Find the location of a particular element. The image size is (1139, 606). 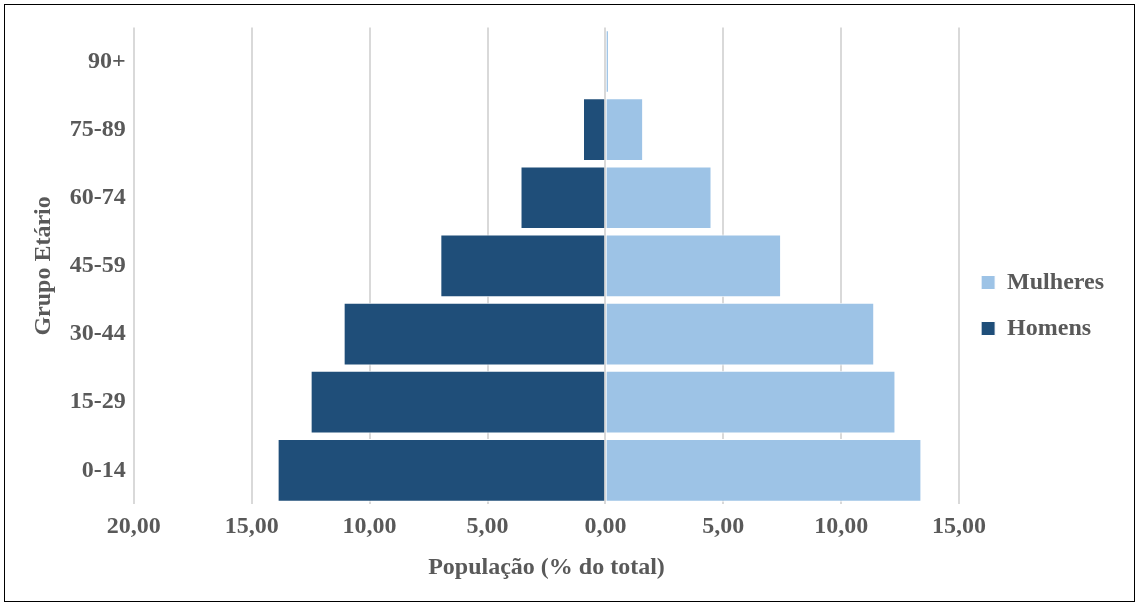

legend-label: Mulheres is located at coordinates (1056, 280).